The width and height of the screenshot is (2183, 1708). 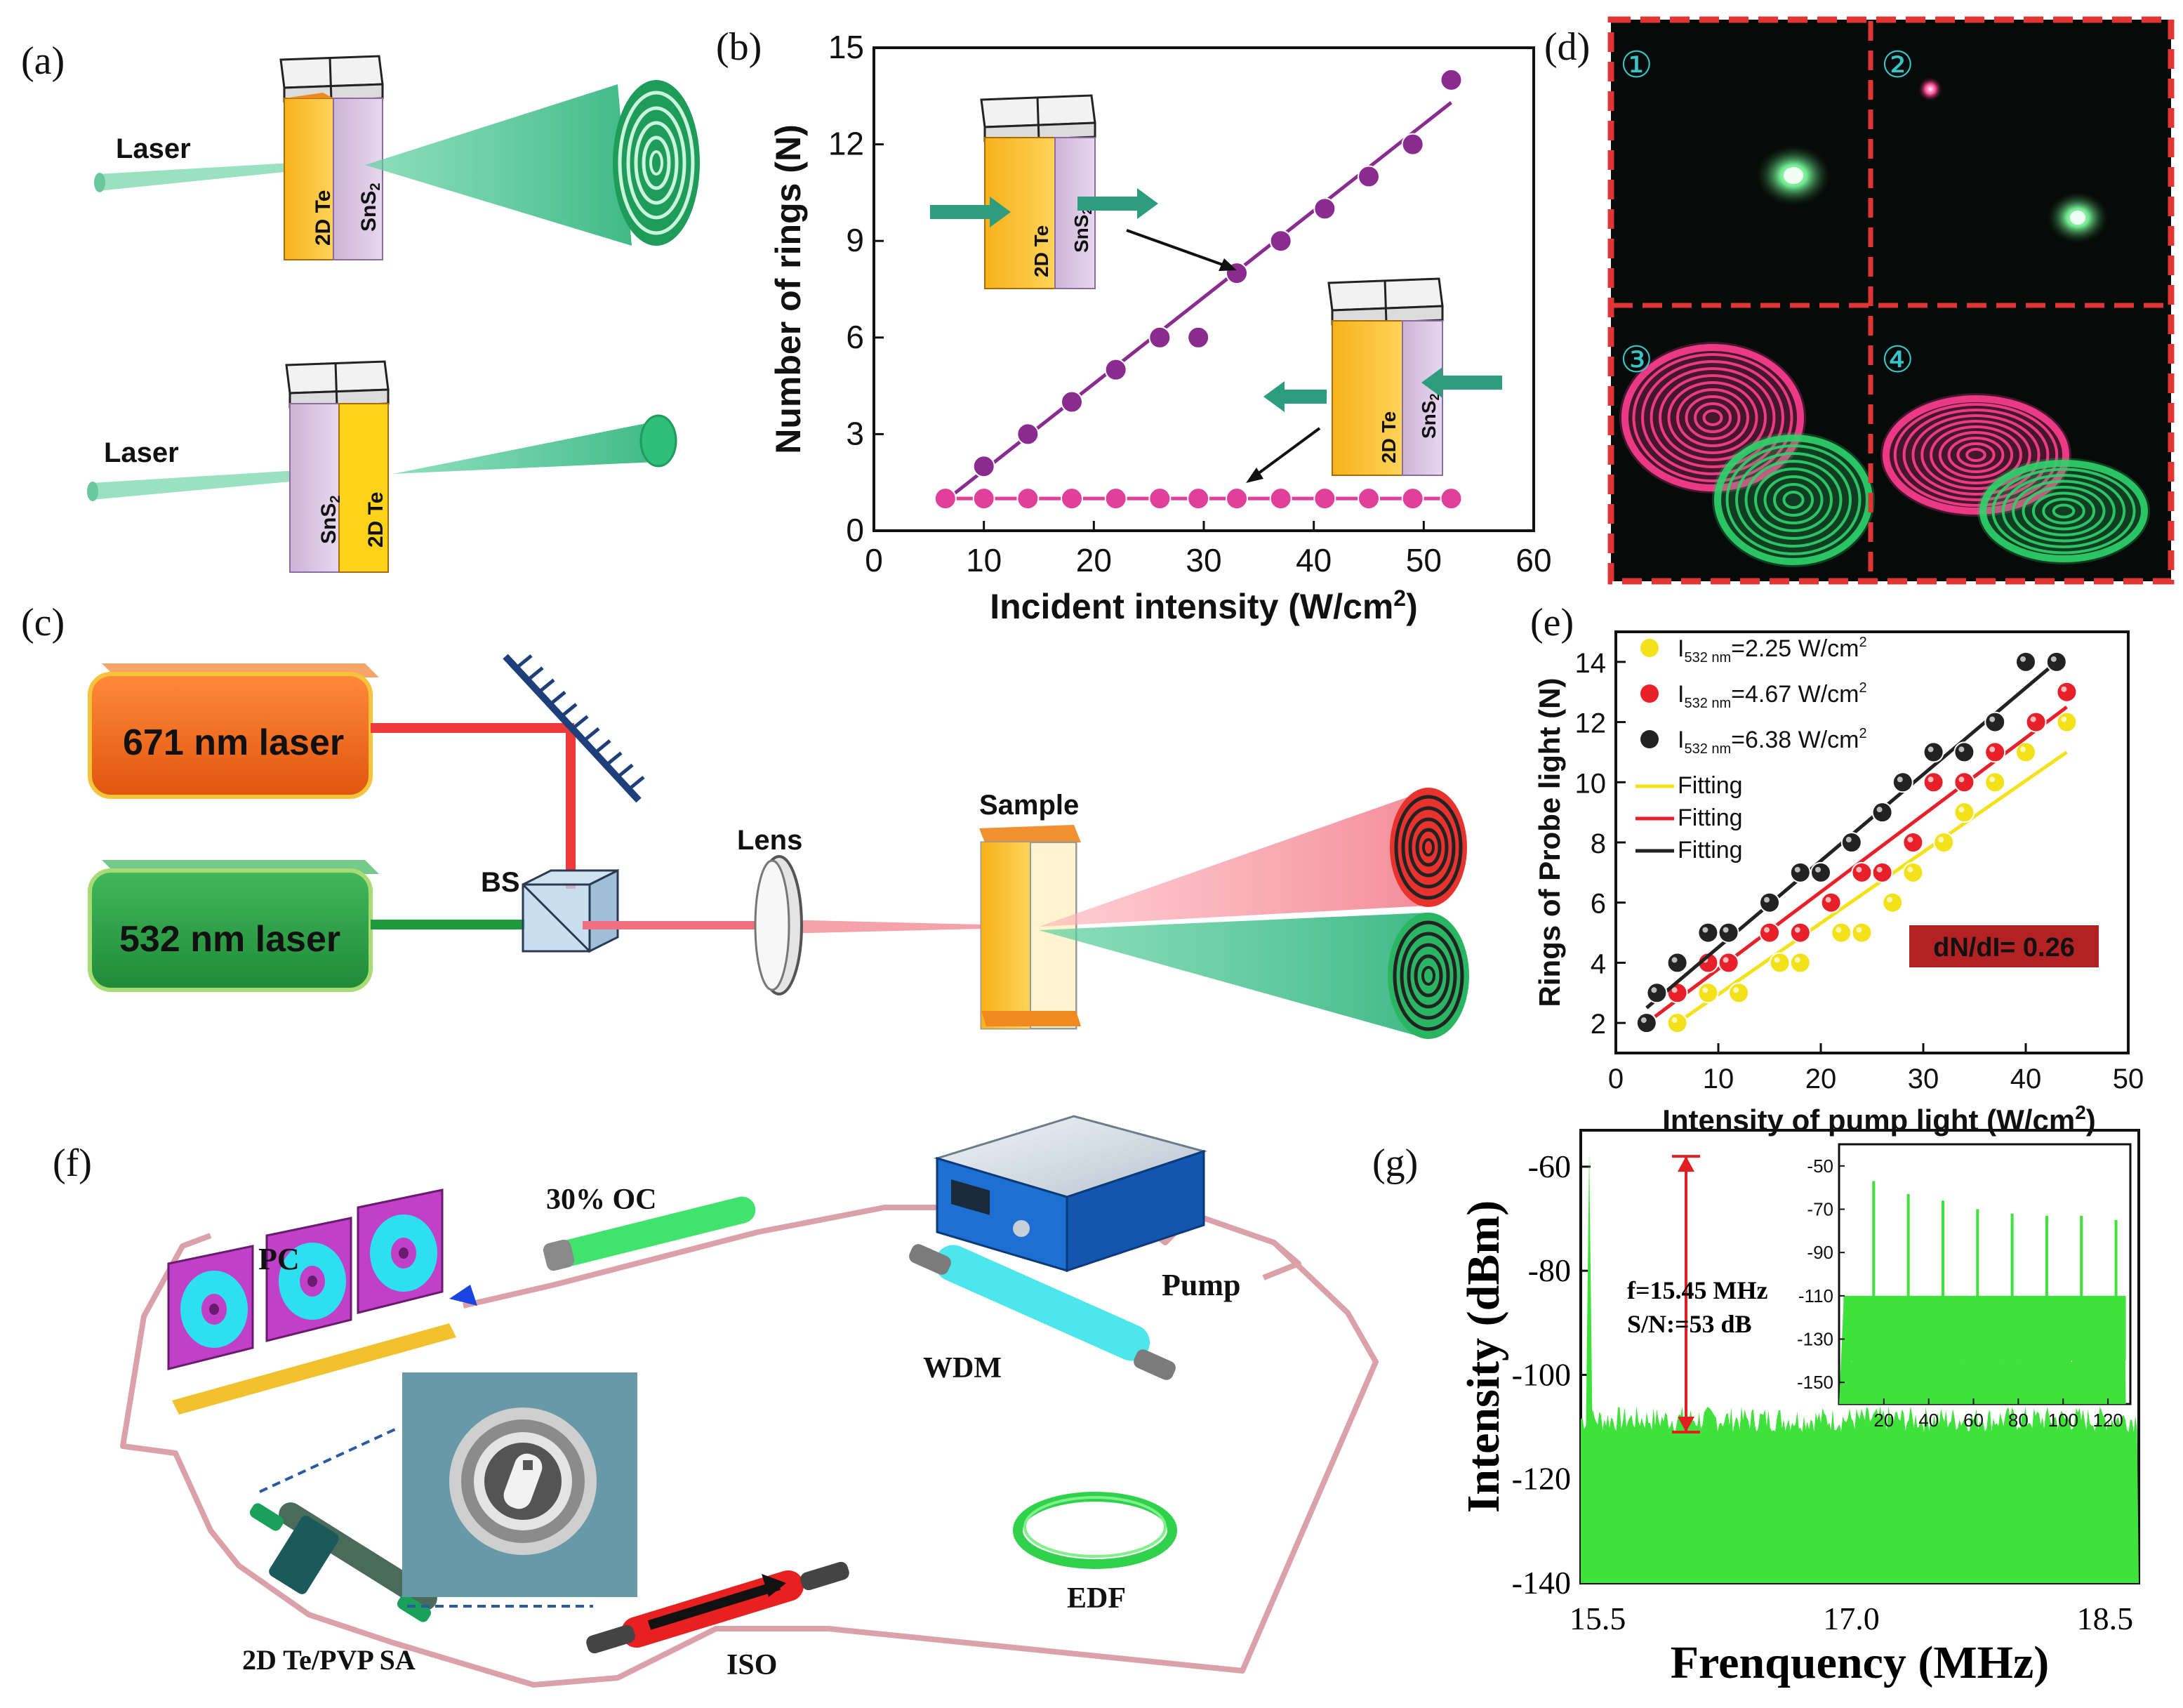 What do you see at coordinates (1096, 1598) in the screenshot?
I see `edf-label: EDF` at bounding box center [1096, 1598].